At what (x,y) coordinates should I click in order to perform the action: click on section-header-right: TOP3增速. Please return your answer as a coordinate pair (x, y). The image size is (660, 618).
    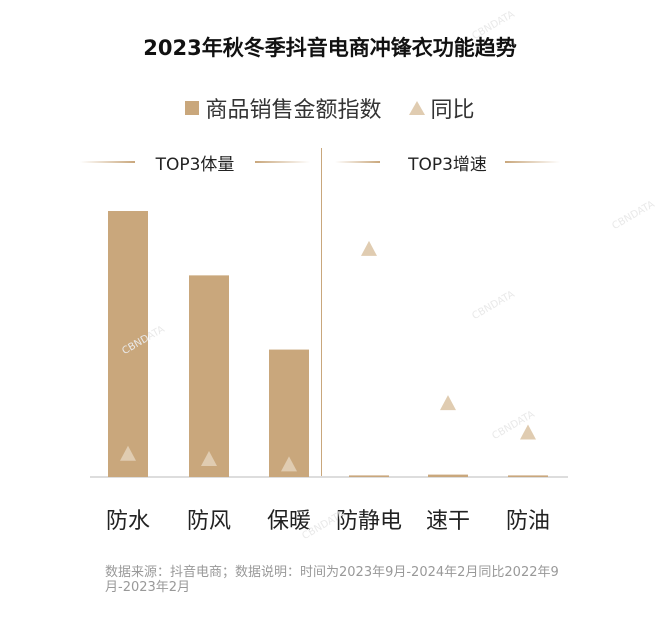
    Looking at the image, I should click on (447, 162).